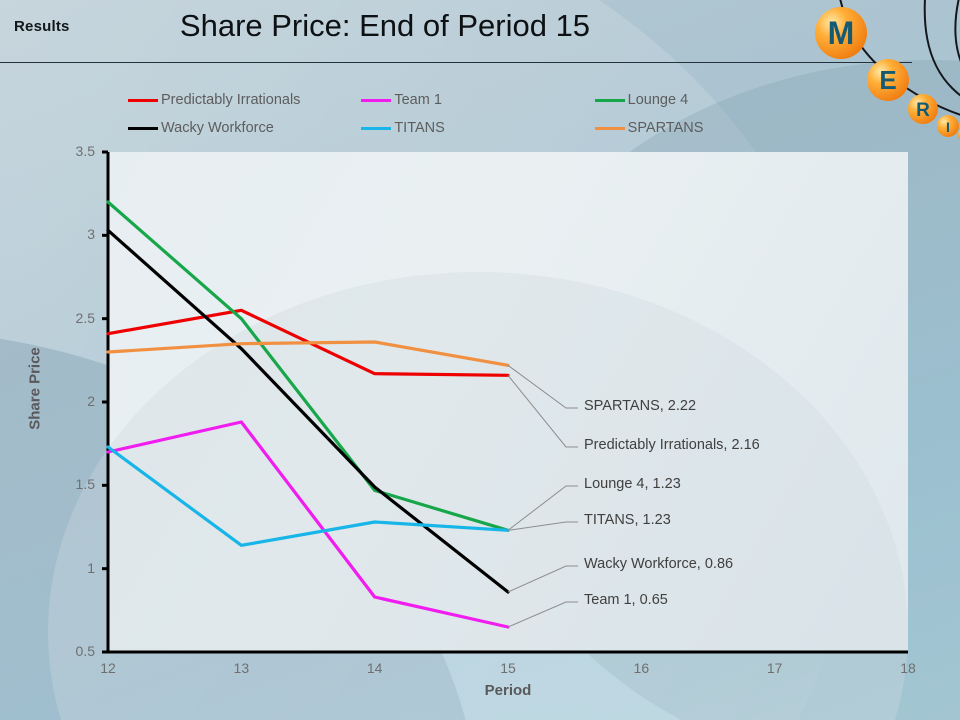  What do you see at coordinates (508, 690) in the screenshot?
I see `x-axis-title: Period` at bounding box center [508, 690].